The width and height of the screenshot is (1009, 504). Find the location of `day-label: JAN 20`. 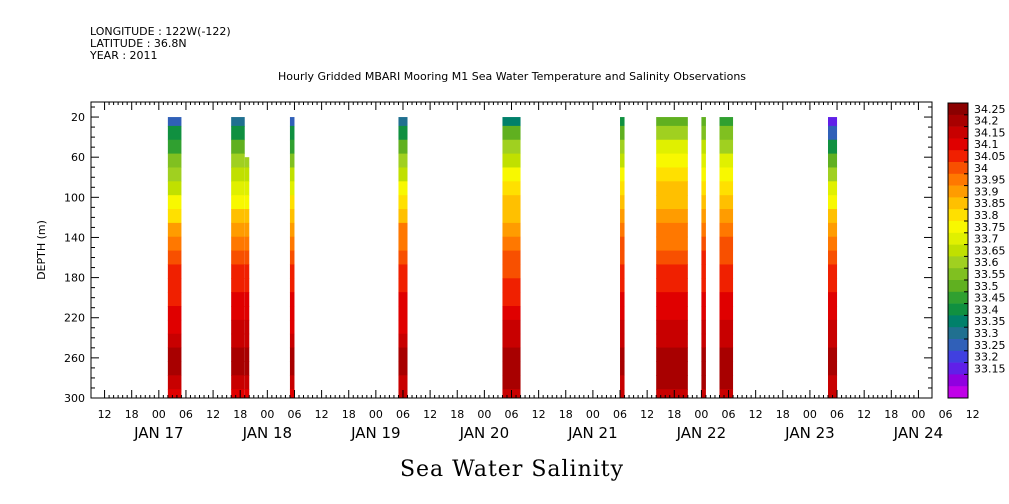

day-label: JAN 20 is located at coordinates (484, 433).